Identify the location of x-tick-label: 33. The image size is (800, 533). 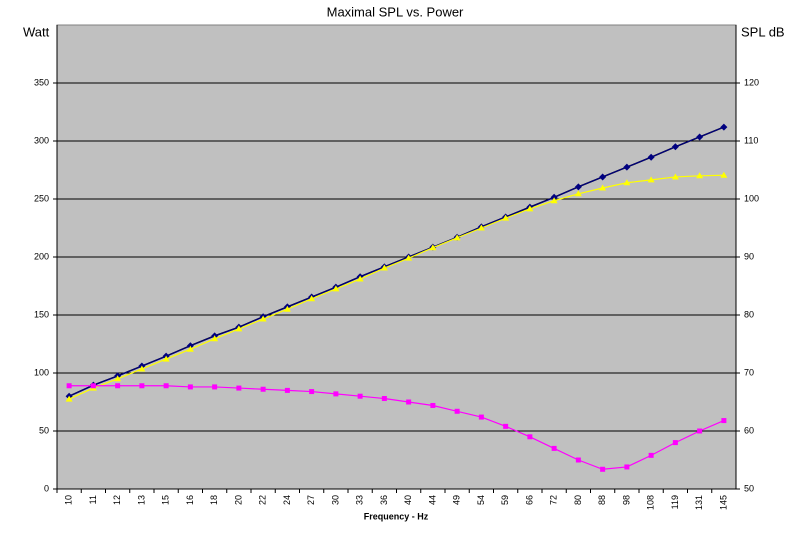
(360, 500).